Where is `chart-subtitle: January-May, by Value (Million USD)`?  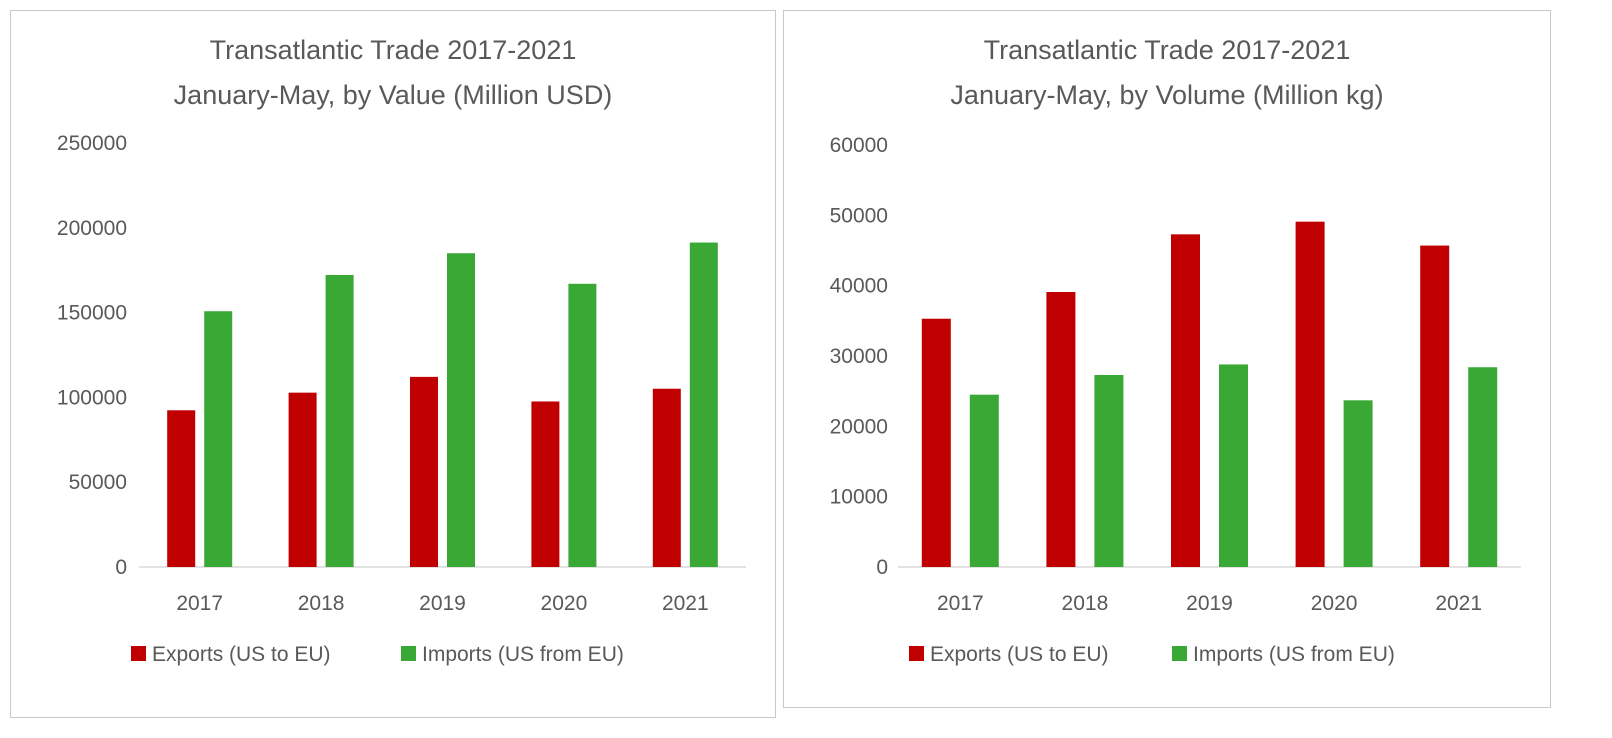 chart-subtitle: January-May, by Value (Million USD) is located at coordinates (393, 95).